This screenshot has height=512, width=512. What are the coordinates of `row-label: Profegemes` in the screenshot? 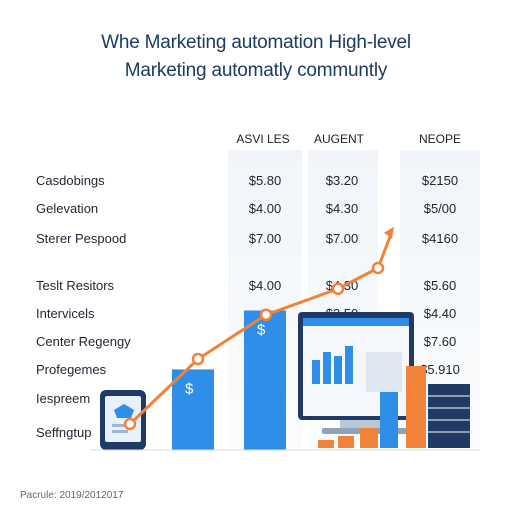 It's located at (71, 369).